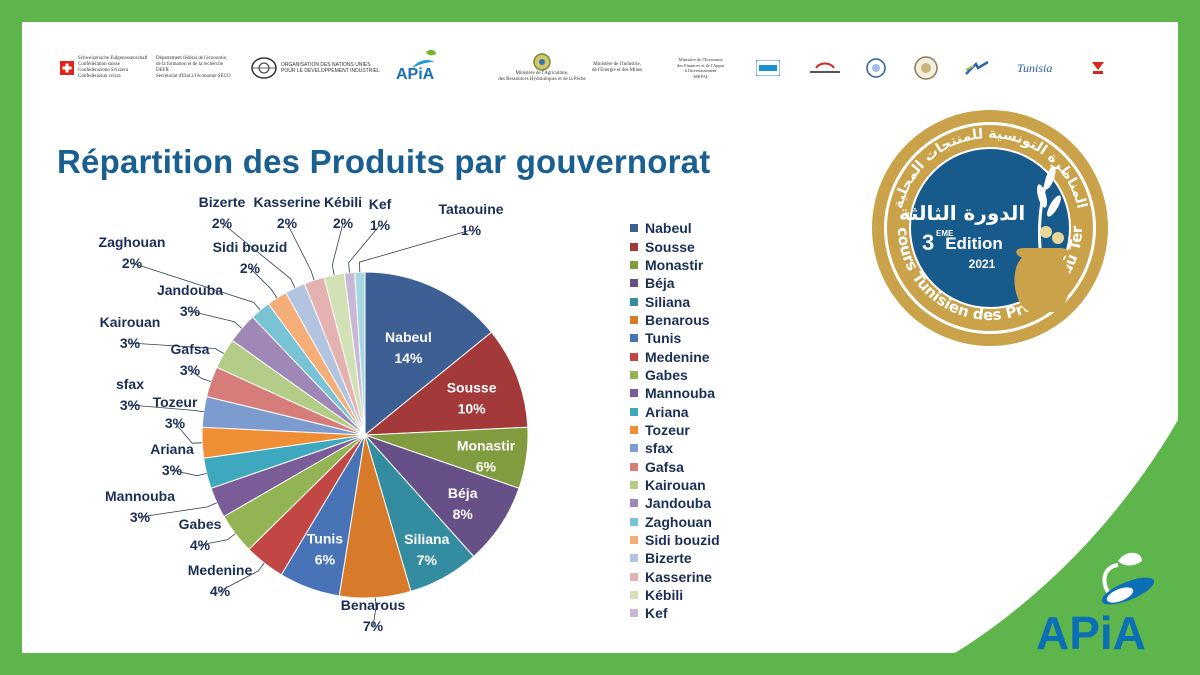 The width and height of the screenshot is (1200, 675). Describe the element at coordinates (617, 64) in the screenshot. I see `industrie-line-1: Ministère de l'Industrie,` at that location.